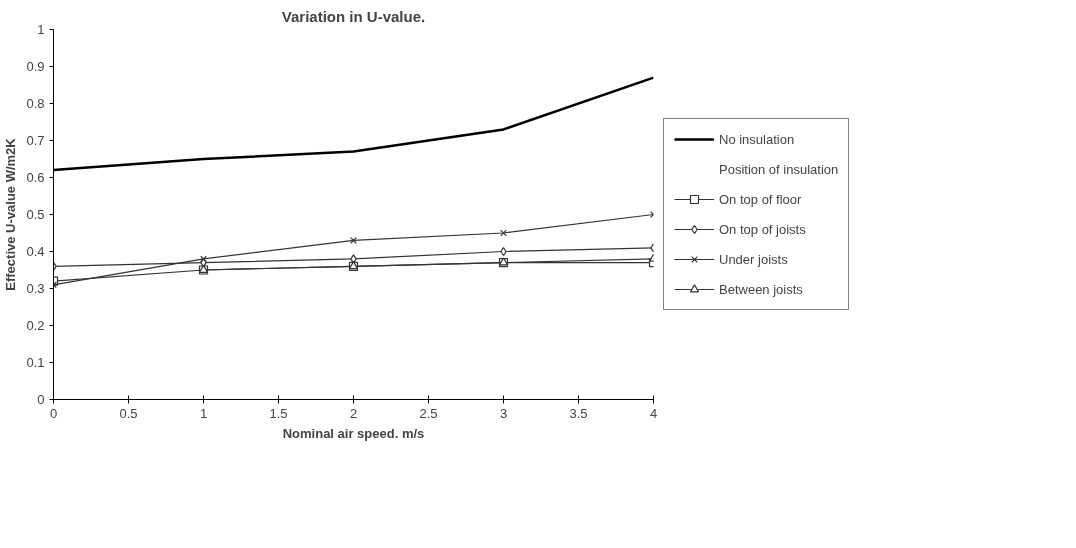 The width and height of the screenshot is (1076, 548). Describe the element at coordinates (578, 413) in the screenshot. I see `x-tick-label: 3.5` at that location.